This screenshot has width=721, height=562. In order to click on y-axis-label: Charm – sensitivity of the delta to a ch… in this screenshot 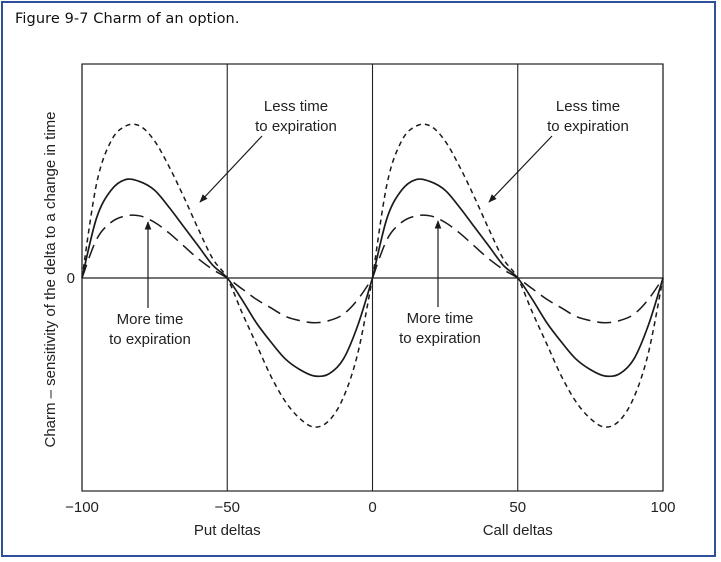, I will do `click(50, 279)`.